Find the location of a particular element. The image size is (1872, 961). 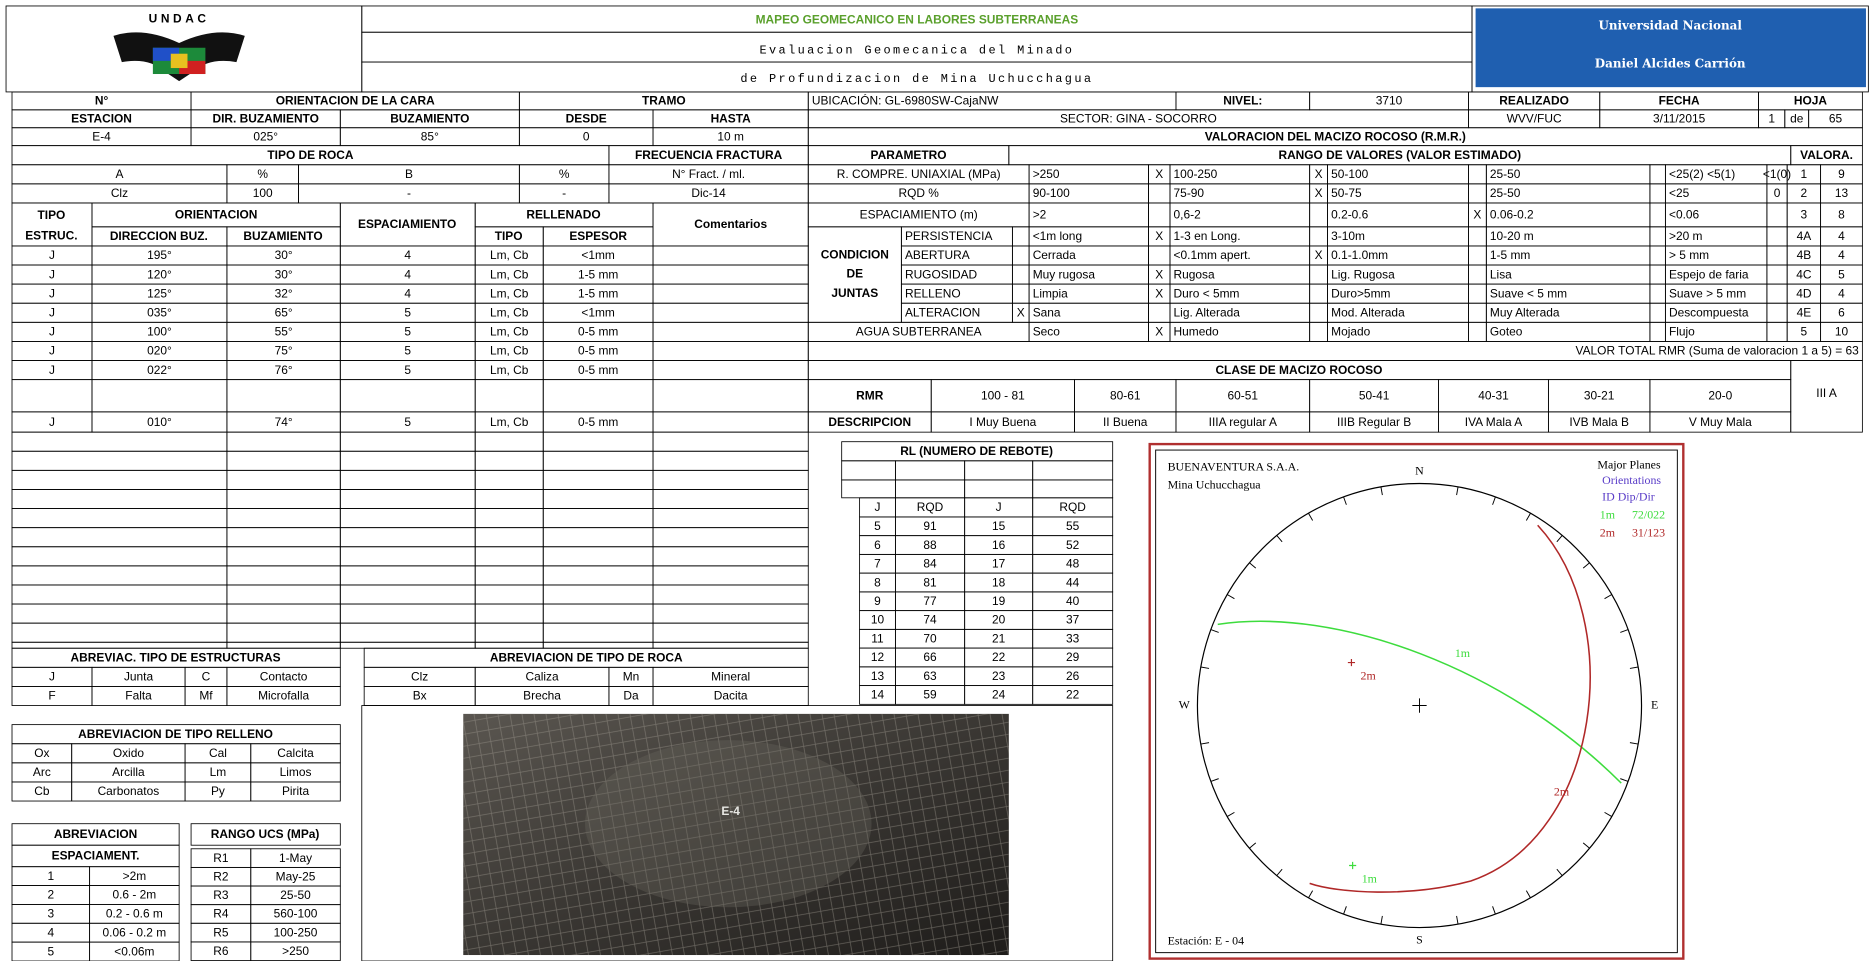

cell-text: 81 is located at coordinates (930, 582).